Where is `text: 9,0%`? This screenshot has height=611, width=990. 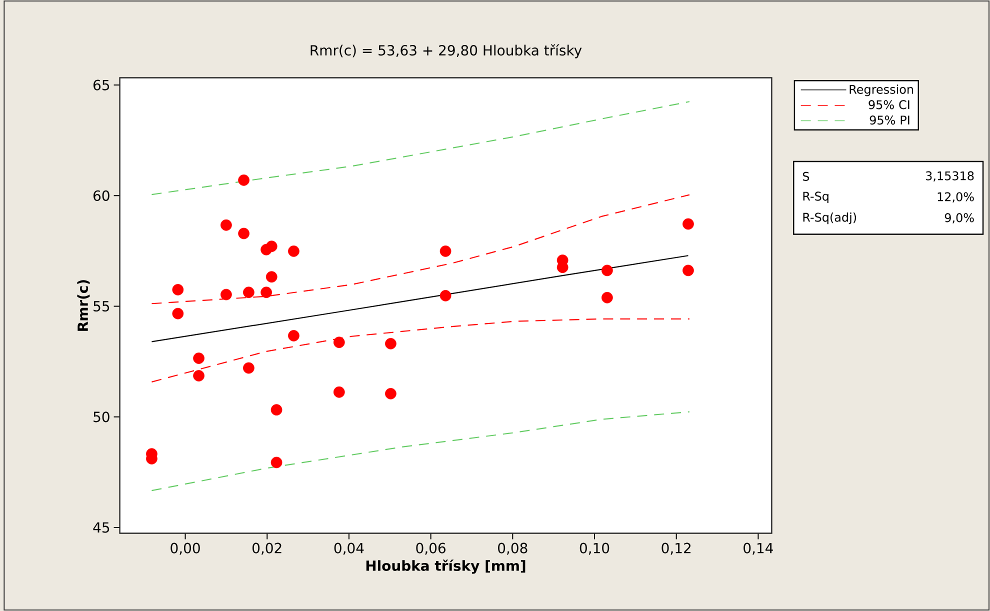
text: 9,0% is located at coordinates (959, 218).